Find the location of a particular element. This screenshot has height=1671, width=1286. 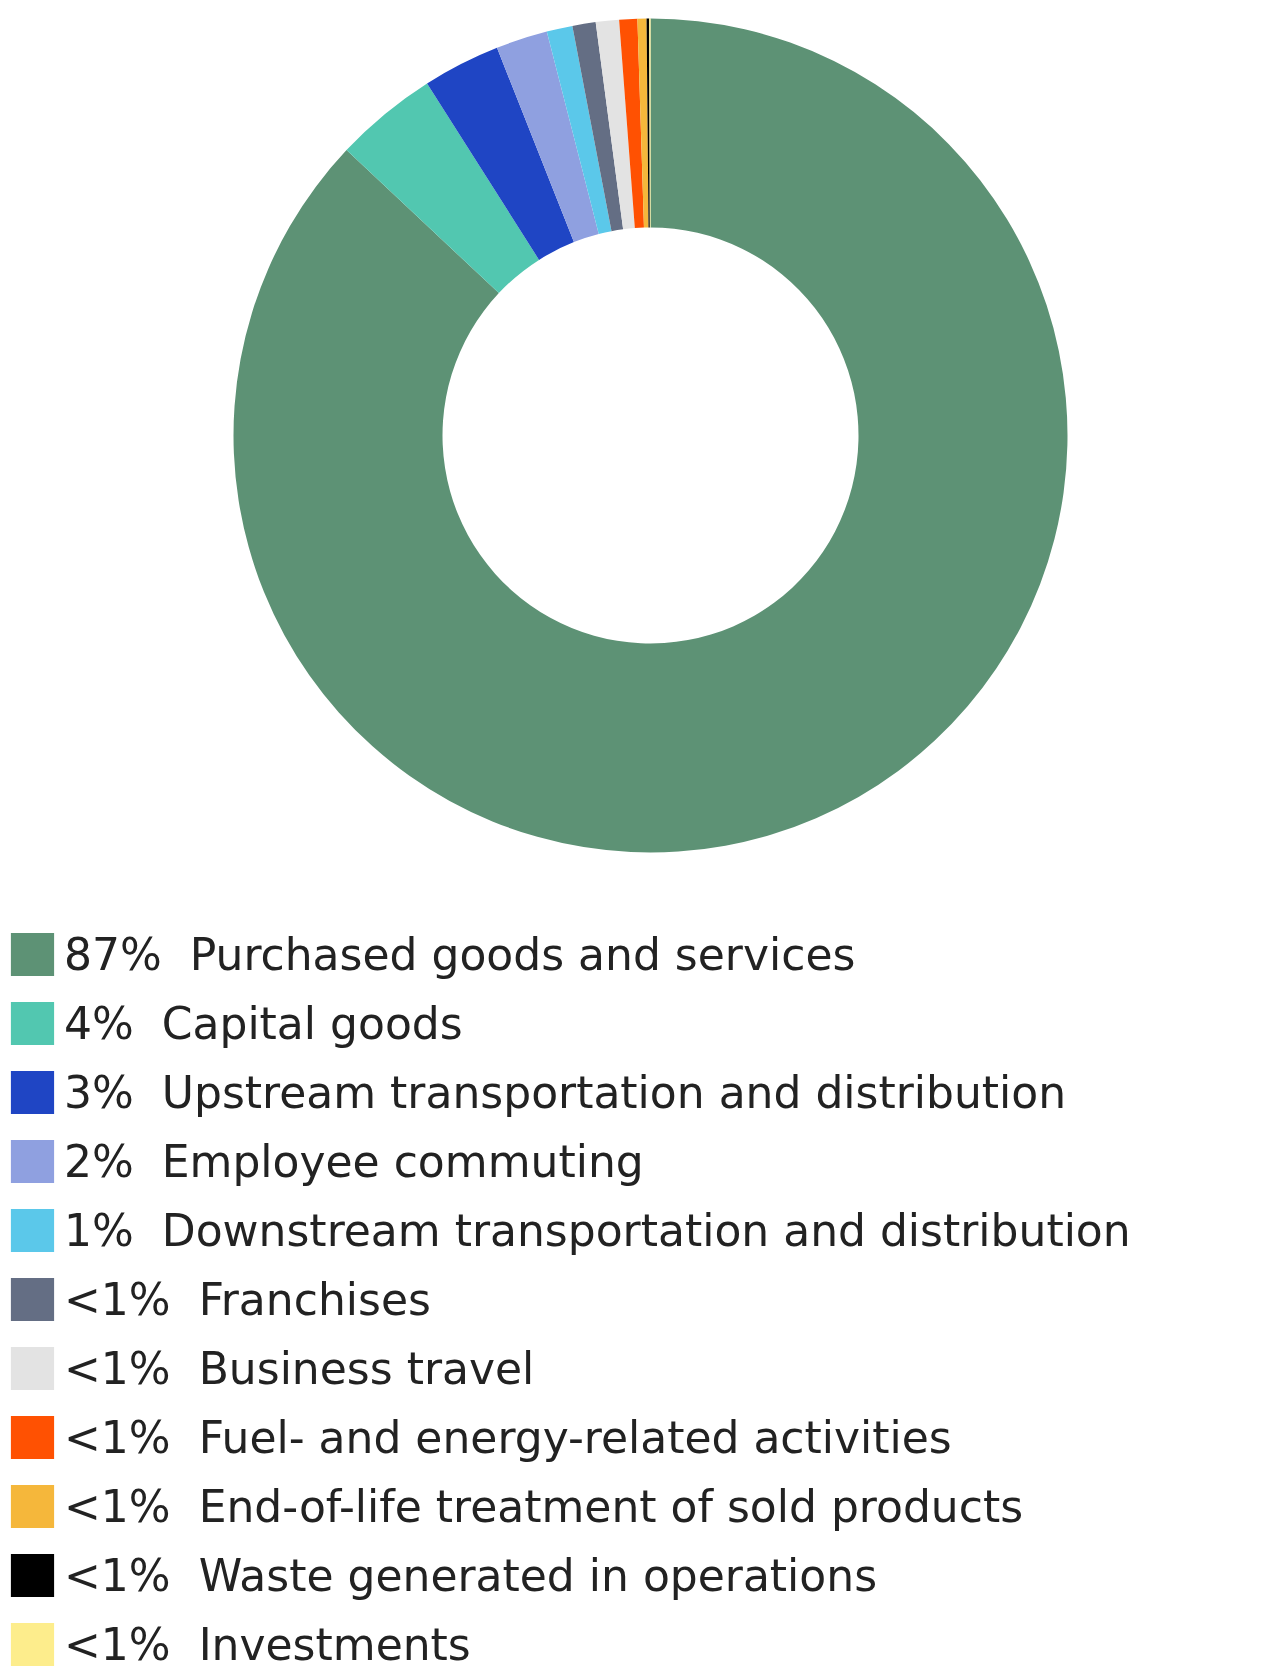

legend-label: 87% Purchased goods and services is located at coordinates (460, 954).